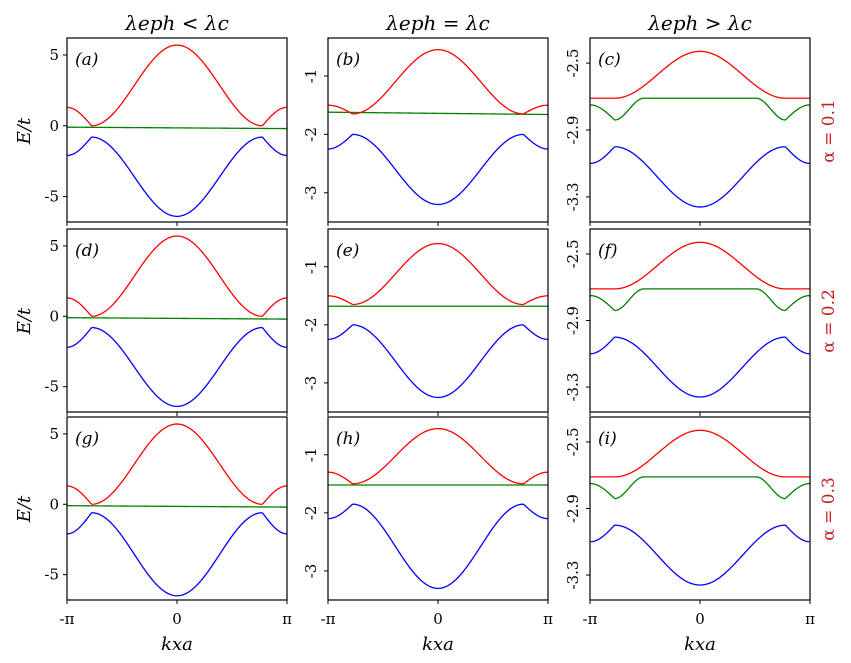 The height and width of the screenshot is (663, 851). I want to click on panel-g: 5 0 -5 (g), so click(166, 510).